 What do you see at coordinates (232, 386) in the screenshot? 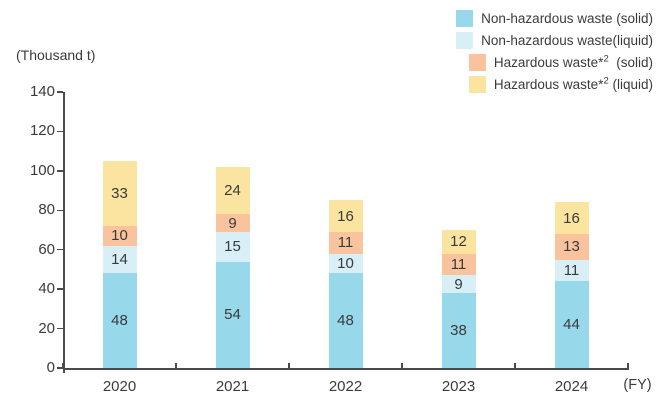
I see `x-axis-category-label: 2021` at bounding box center [232, 386].